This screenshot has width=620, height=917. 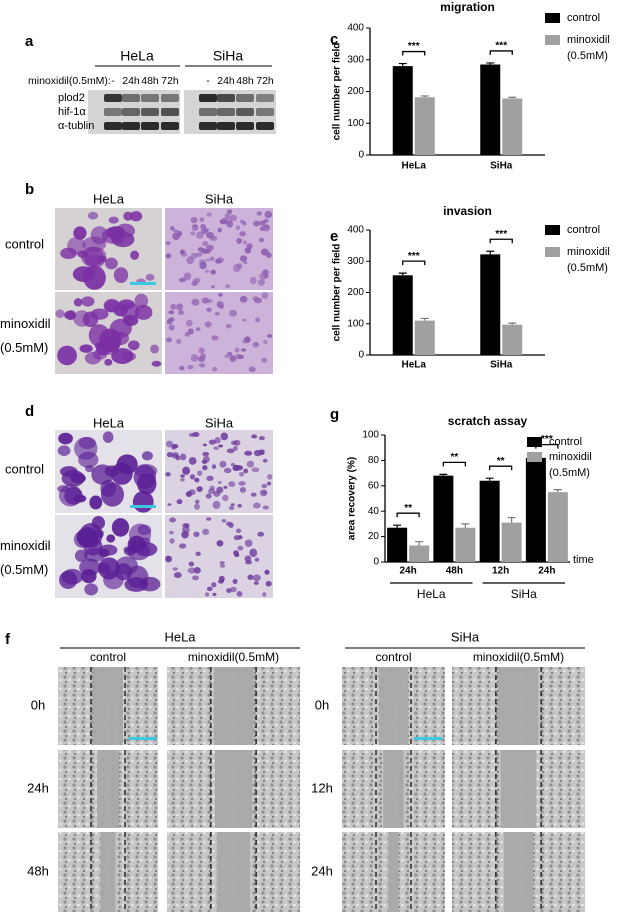 I want to click on category-group-label: SiHa, so click(x=524, y=594).